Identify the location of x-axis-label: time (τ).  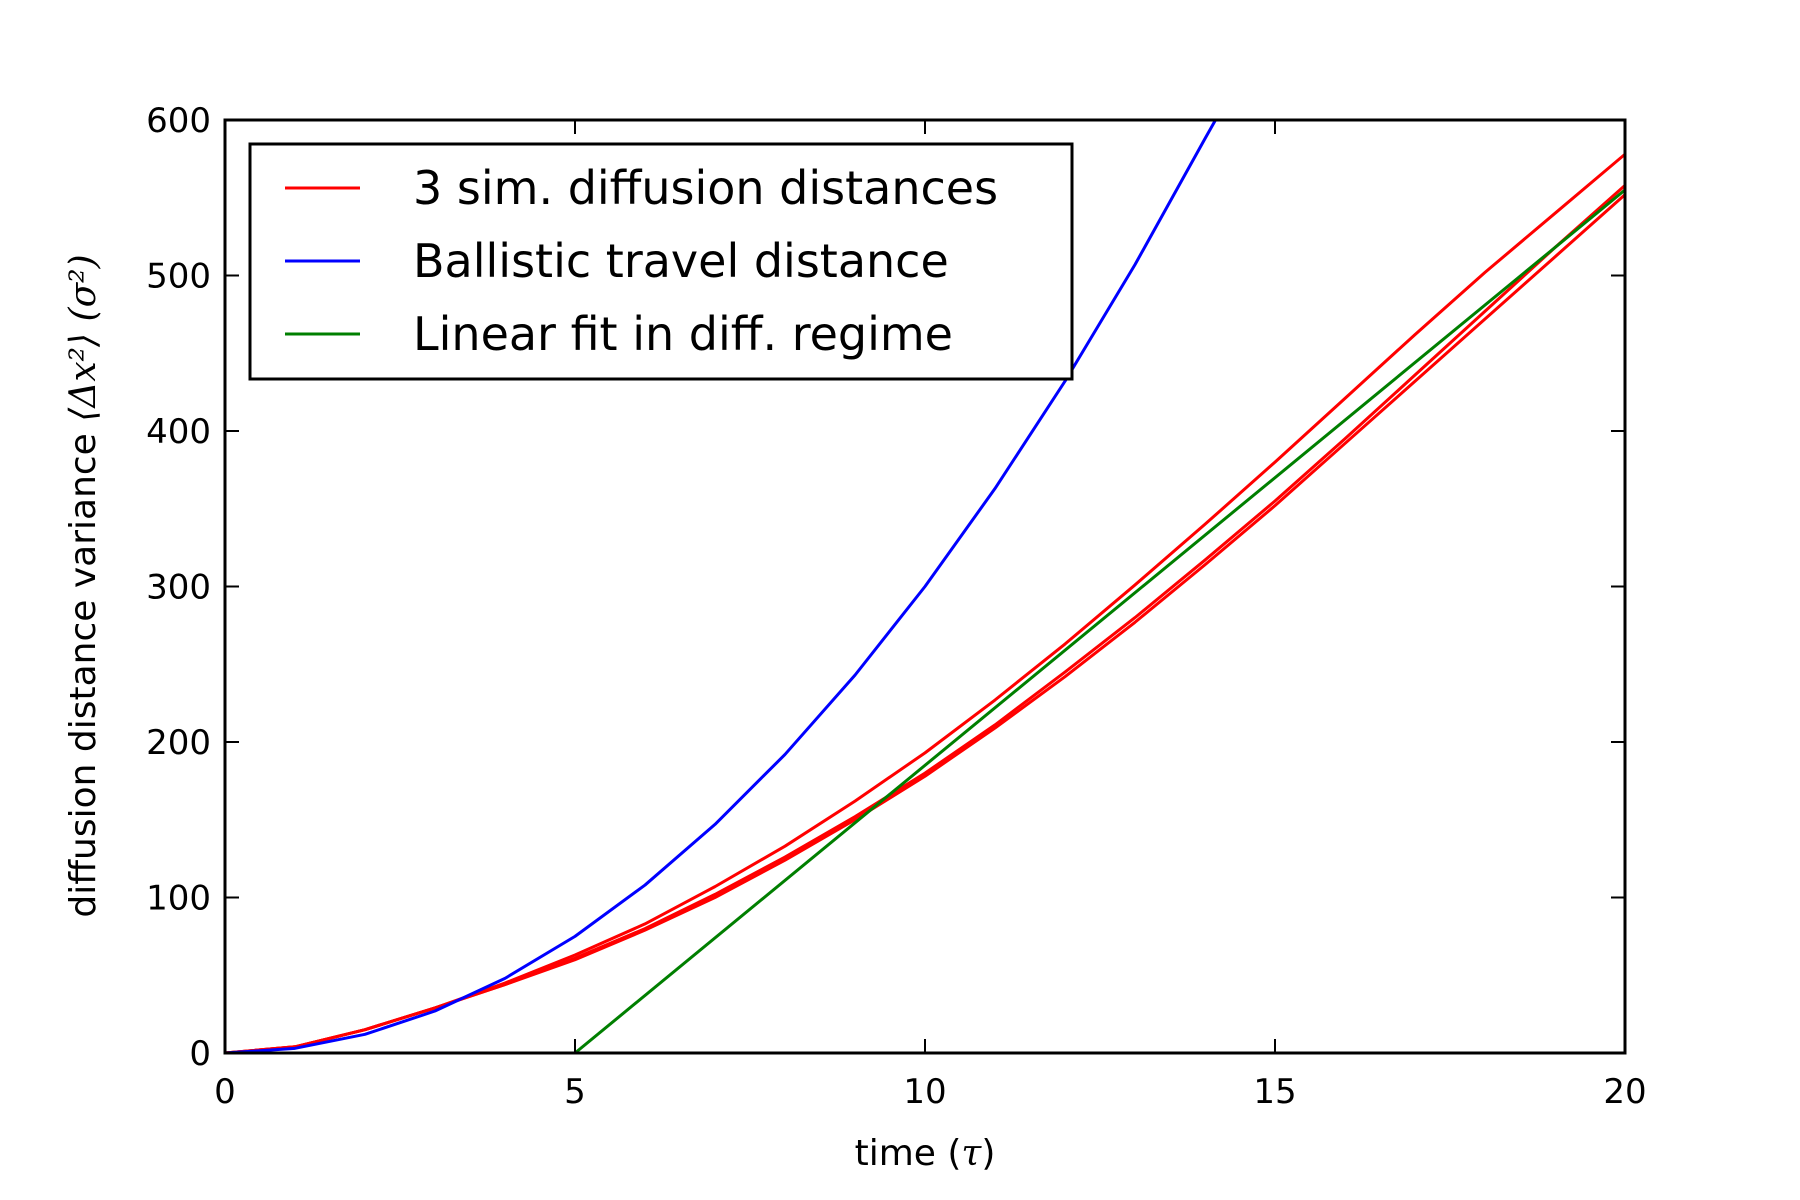
(925, 1153).